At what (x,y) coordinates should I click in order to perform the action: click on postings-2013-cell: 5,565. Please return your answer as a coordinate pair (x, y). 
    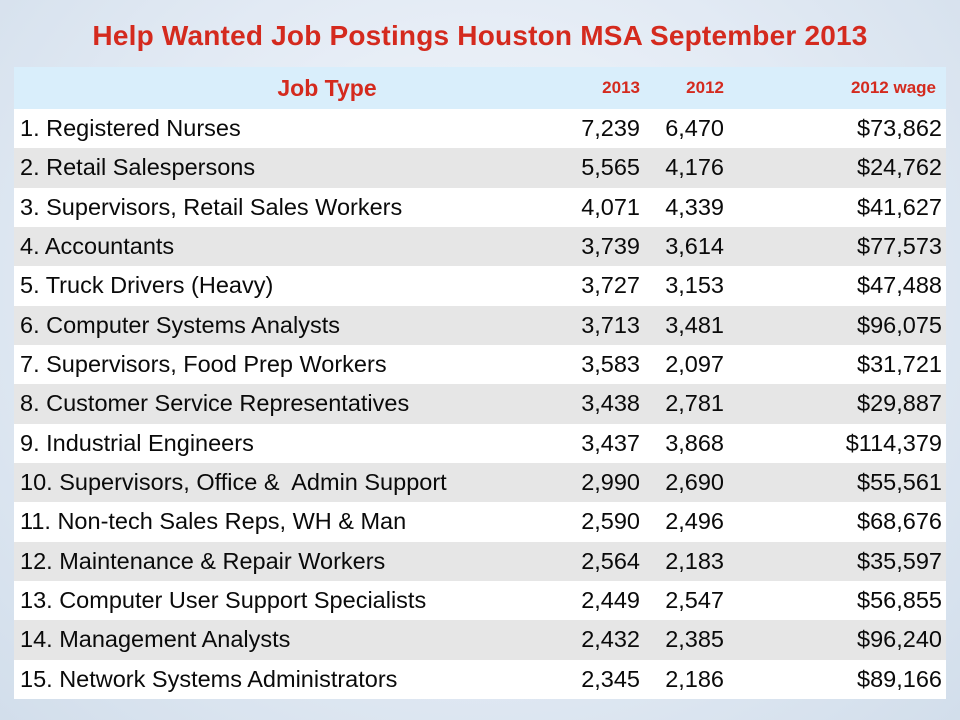
    Looking at the image, I should click on (604, 168).